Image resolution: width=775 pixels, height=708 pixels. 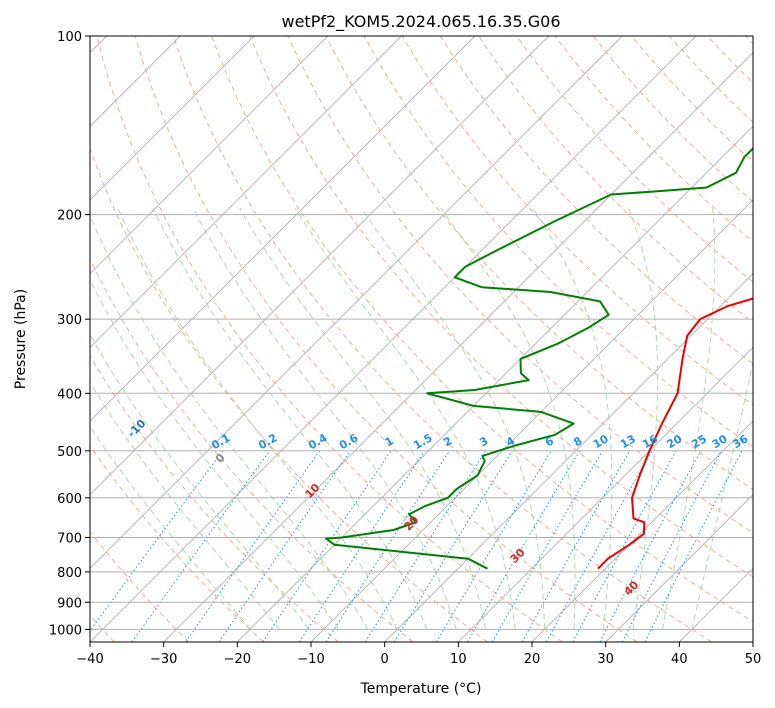 What do you see at coordinates (421, 689) in the screenshot?
I see `x-axis-label: Temperature (°C)` at bounding box center [421, 689].